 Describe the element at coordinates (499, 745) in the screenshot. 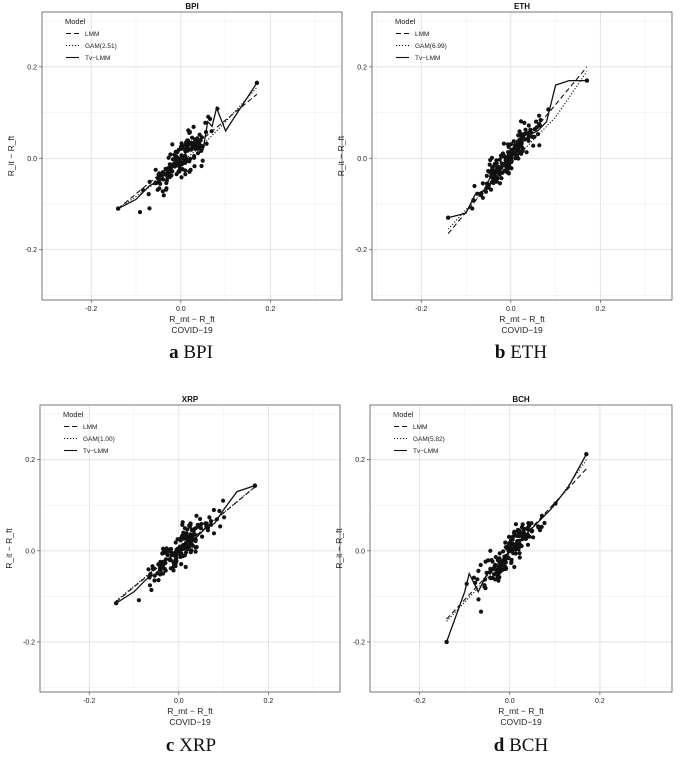

I see `caption-letter: d` at that location.